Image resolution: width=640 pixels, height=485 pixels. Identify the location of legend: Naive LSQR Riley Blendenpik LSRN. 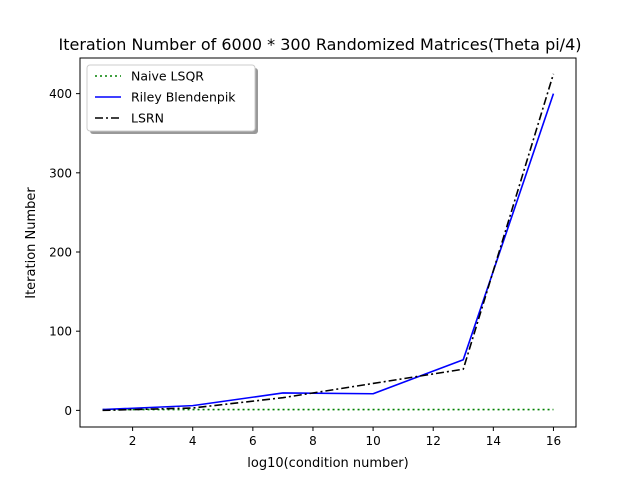
(172, 99).